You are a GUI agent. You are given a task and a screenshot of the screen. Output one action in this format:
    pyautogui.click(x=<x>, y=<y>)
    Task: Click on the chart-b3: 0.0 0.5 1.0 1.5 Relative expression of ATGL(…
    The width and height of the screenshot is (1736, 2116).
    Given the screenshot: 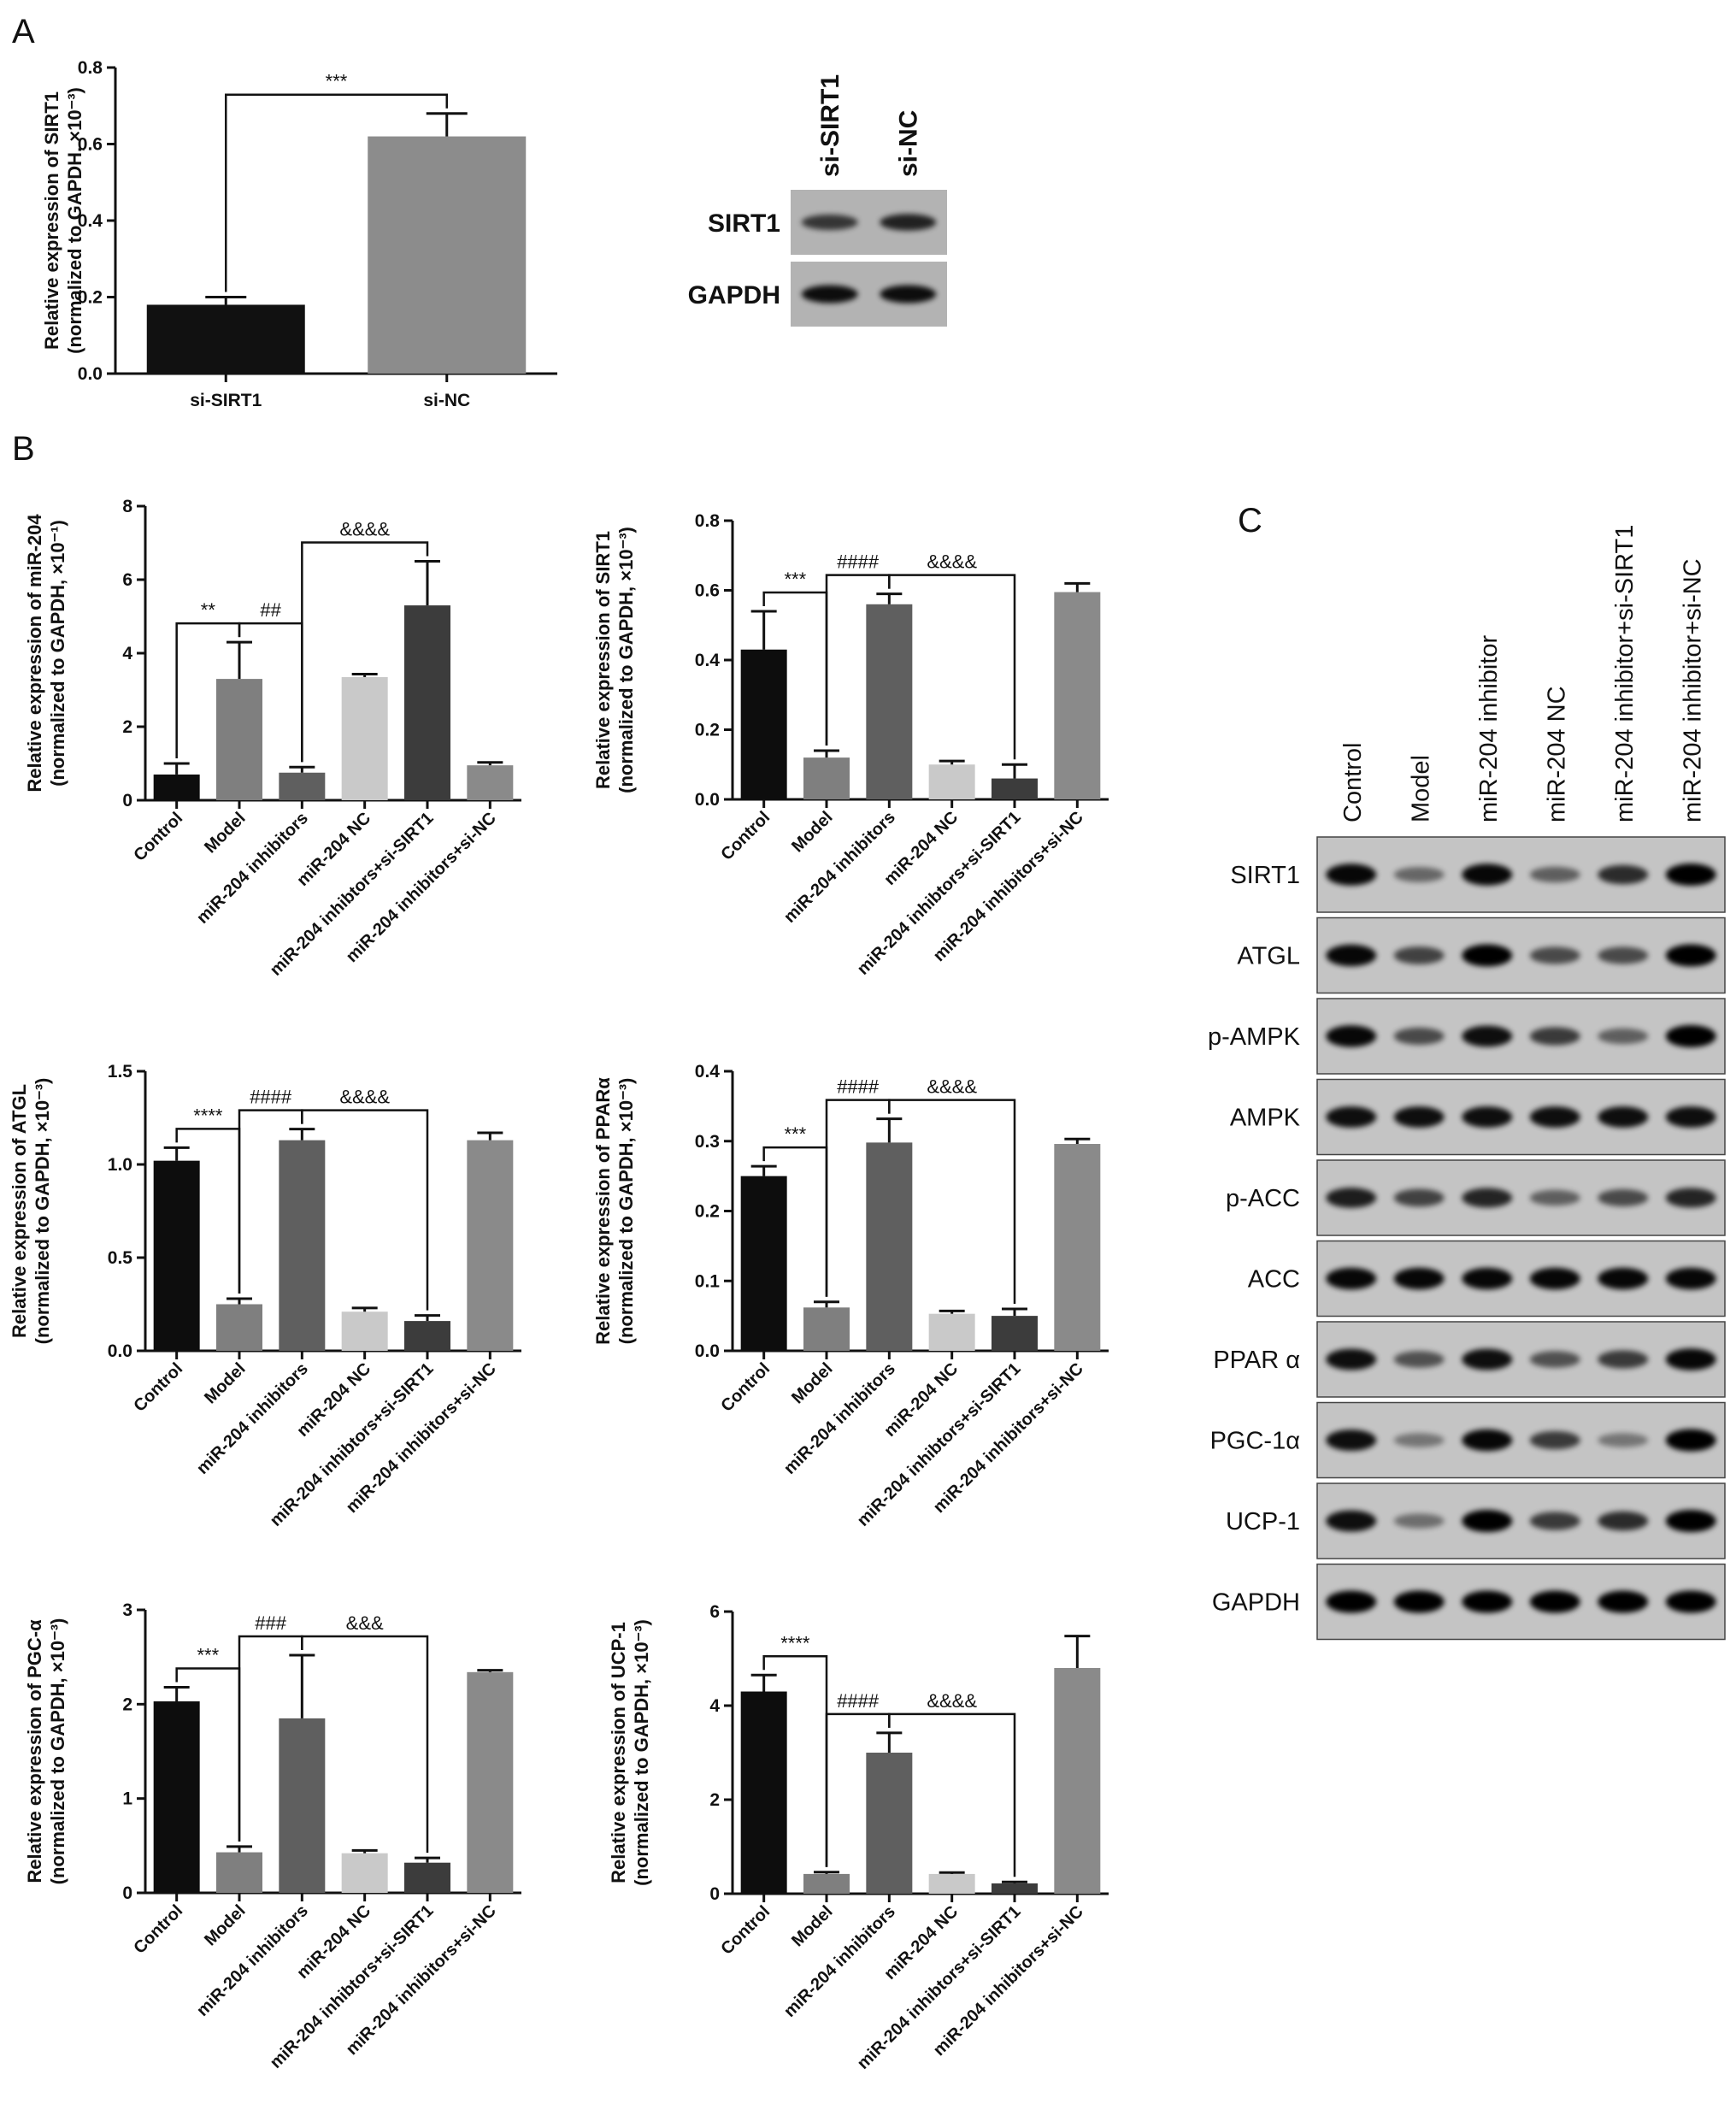 What is the action you would take?
    pyautogui.click(x=265, y=1296)
    